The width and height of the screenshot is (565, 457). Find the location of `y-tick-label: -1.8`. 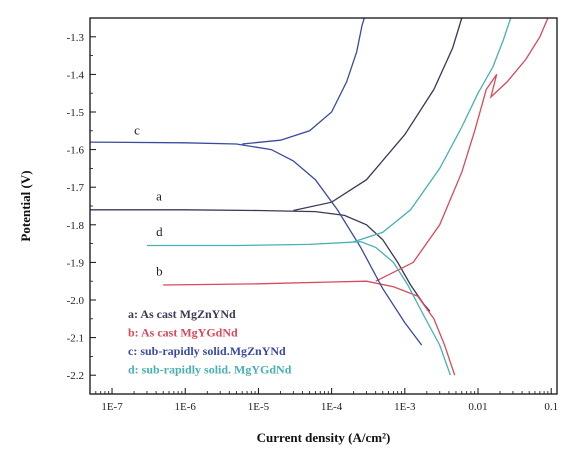

y-tick-label: -1.8 is located at coordinates (76, 226).